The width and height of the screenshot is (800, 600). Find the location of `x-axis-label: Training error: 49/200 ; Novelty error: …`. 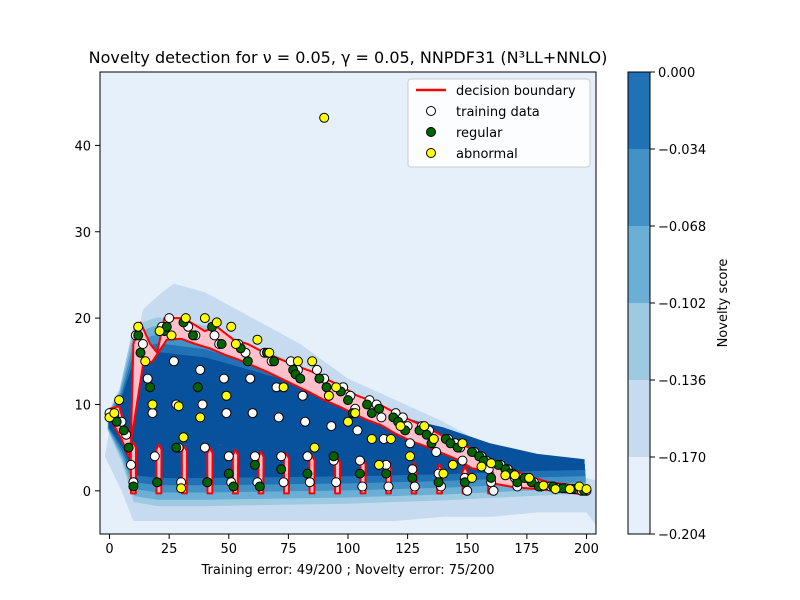

x-axis-label: Training error: 49/200 ; Novelty error: … is located at coordinates (348, 570).